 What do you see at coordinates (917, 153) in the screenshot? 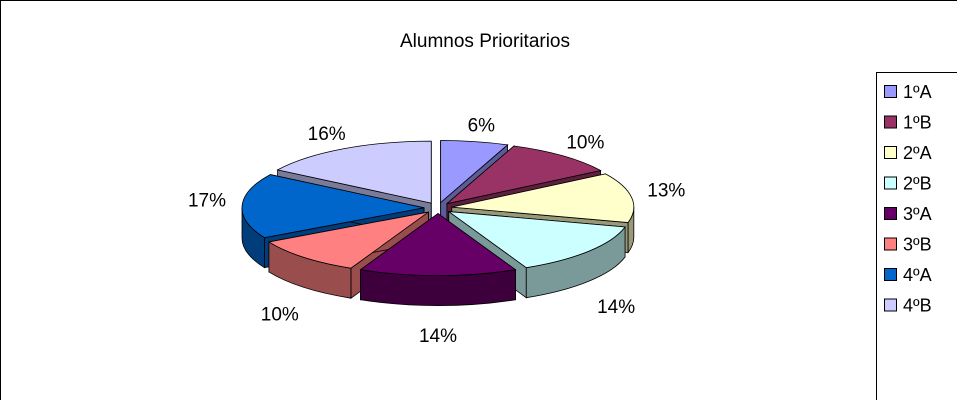
I see `legend-label: 2ºA` at bounding box center [917, 153].